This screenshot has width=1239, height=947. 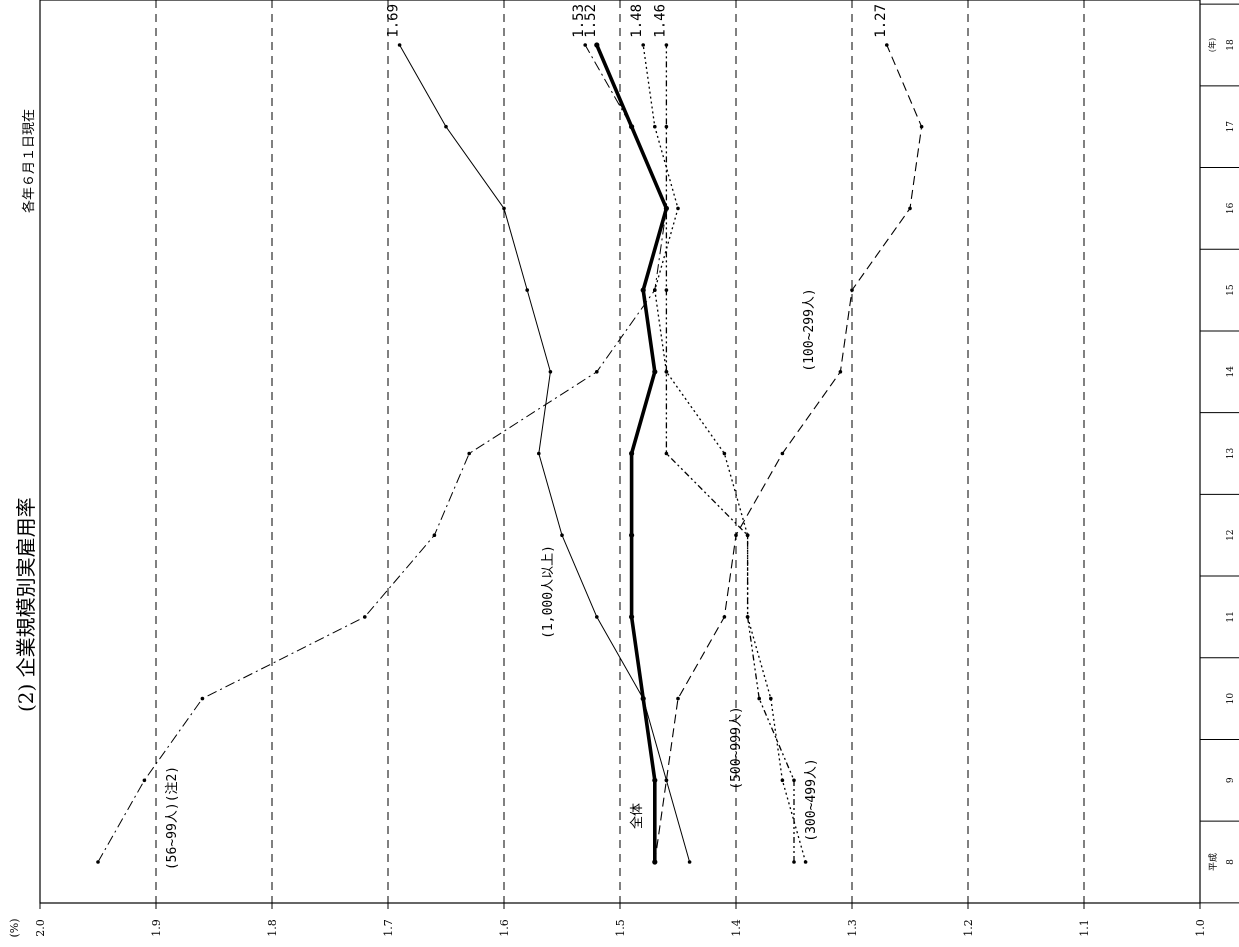 What do you see at coordinates (548, 592) in the screenshot?
I see `series-annotation-0: (1,000人以上)` at bounding box center [548, 592].